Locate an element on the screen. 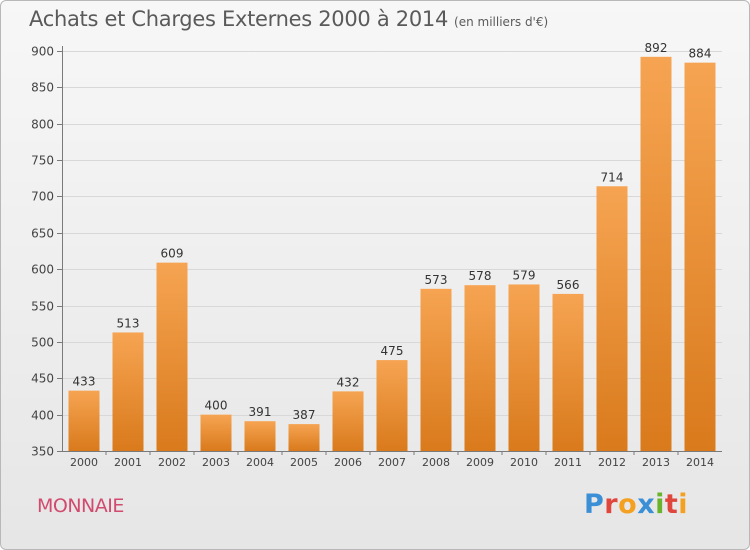 This screenshot has height=550, width=750. chart-title-text: Achats et Charges Externes 2000 à 2014 is located at coordinates (239, 19).